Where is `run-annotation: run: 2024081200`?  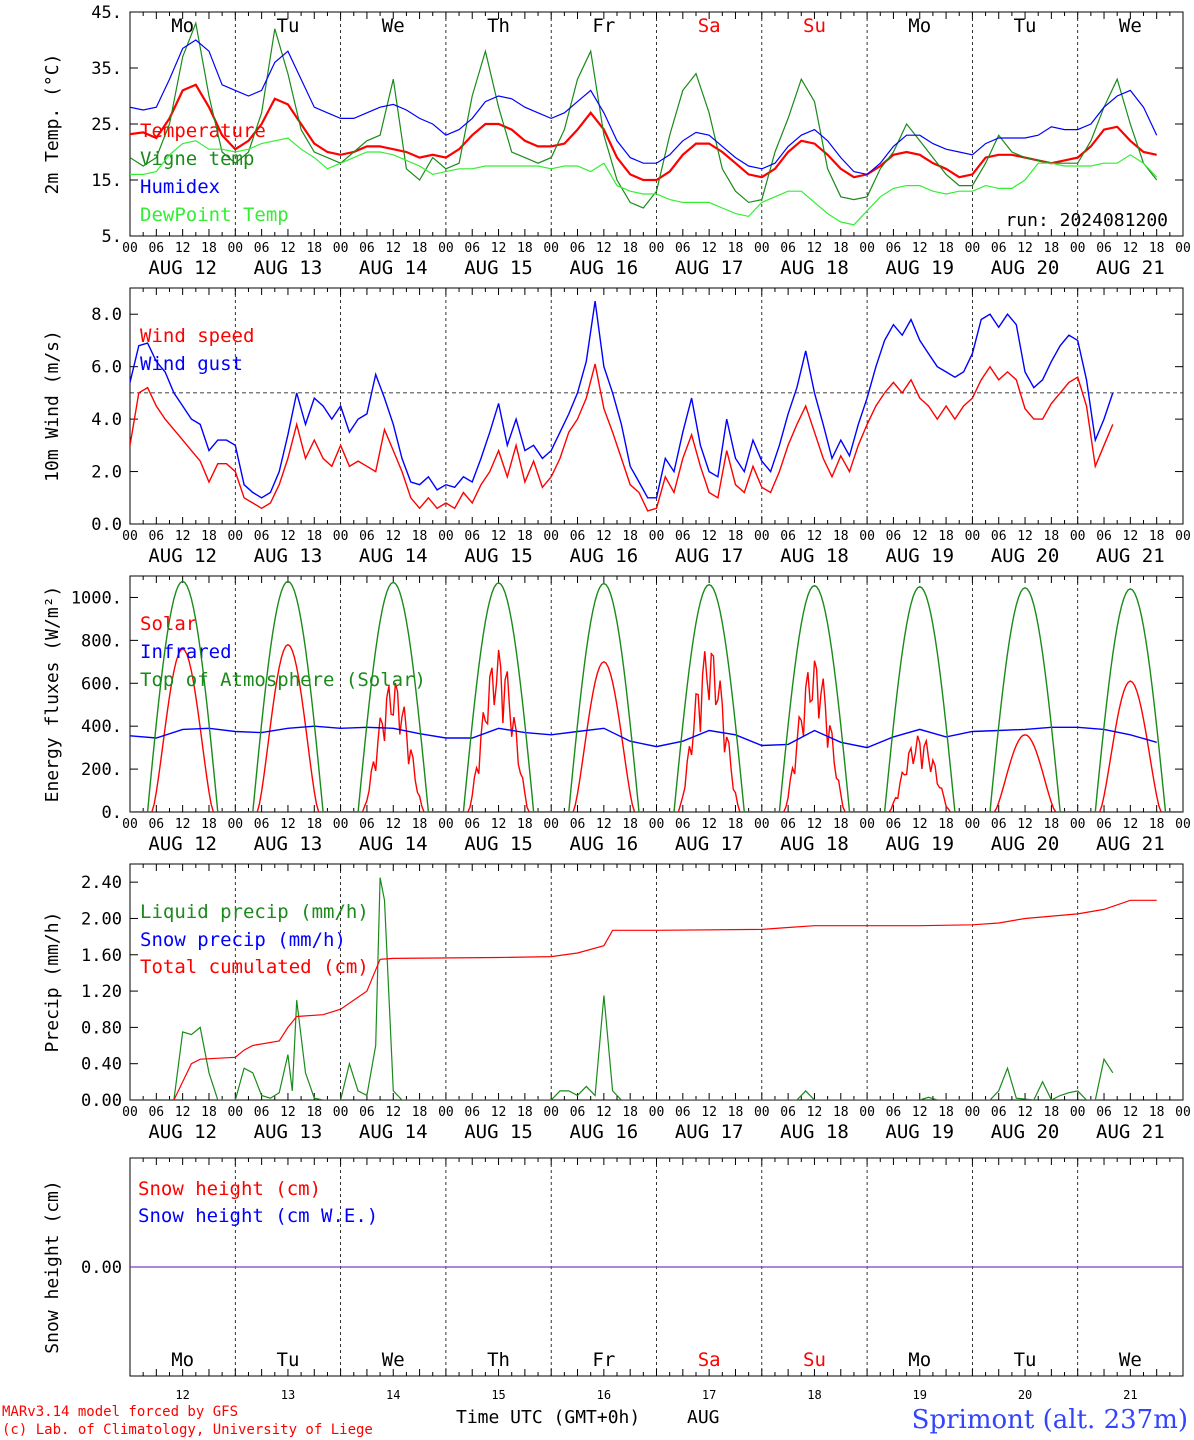 run-annotation: run: 2024081200 is located at coordinates (1086, 220).